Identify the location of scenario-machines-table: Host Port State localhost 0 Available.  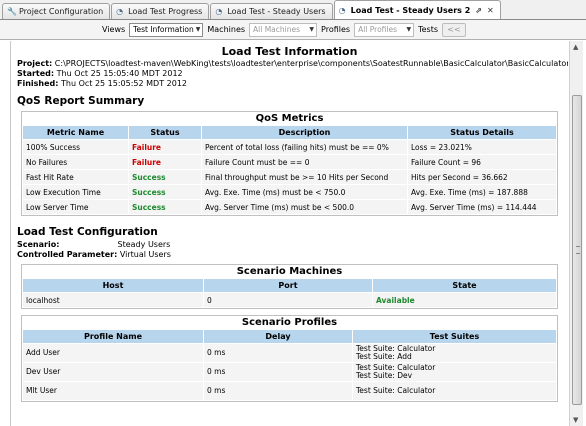
(289, 293).